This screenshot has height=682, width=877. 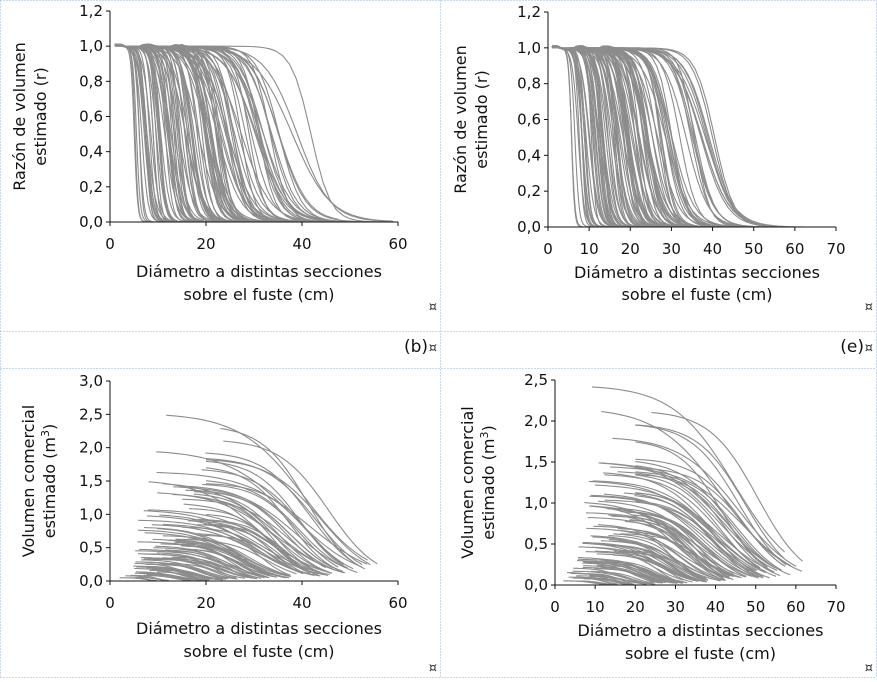 I want to click on y-tick-label: 3,0, so click(x=91, y=381).